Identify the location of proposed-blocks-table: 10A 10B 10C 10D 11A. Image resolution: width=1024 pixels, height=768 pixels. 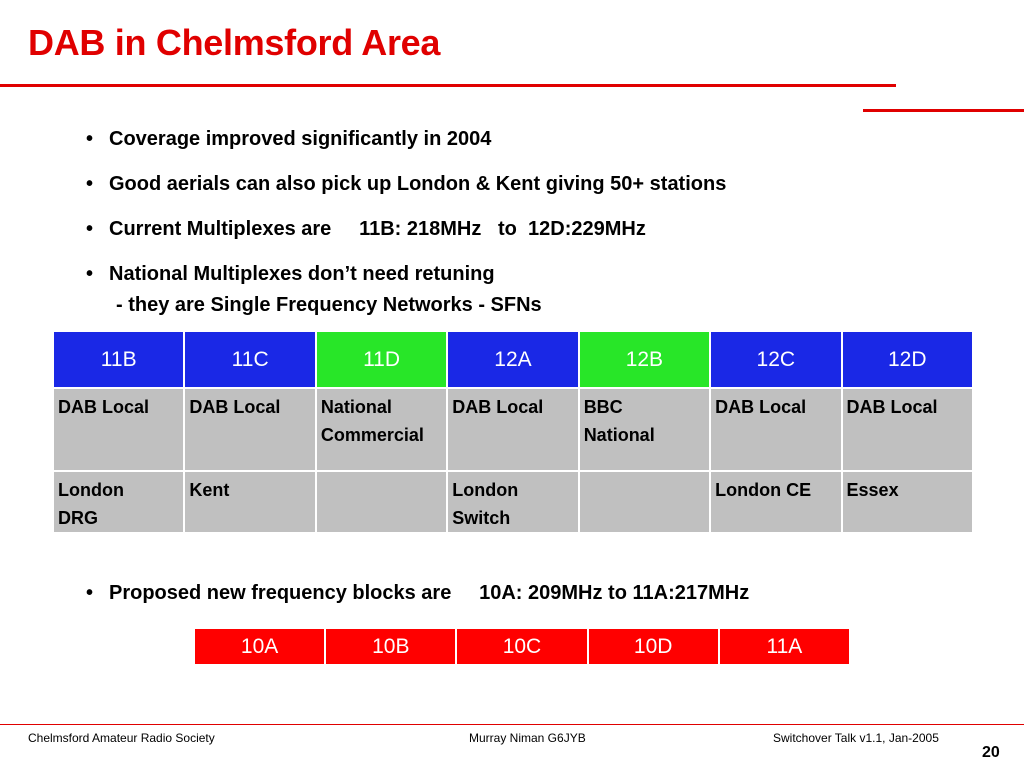
(522, 646).